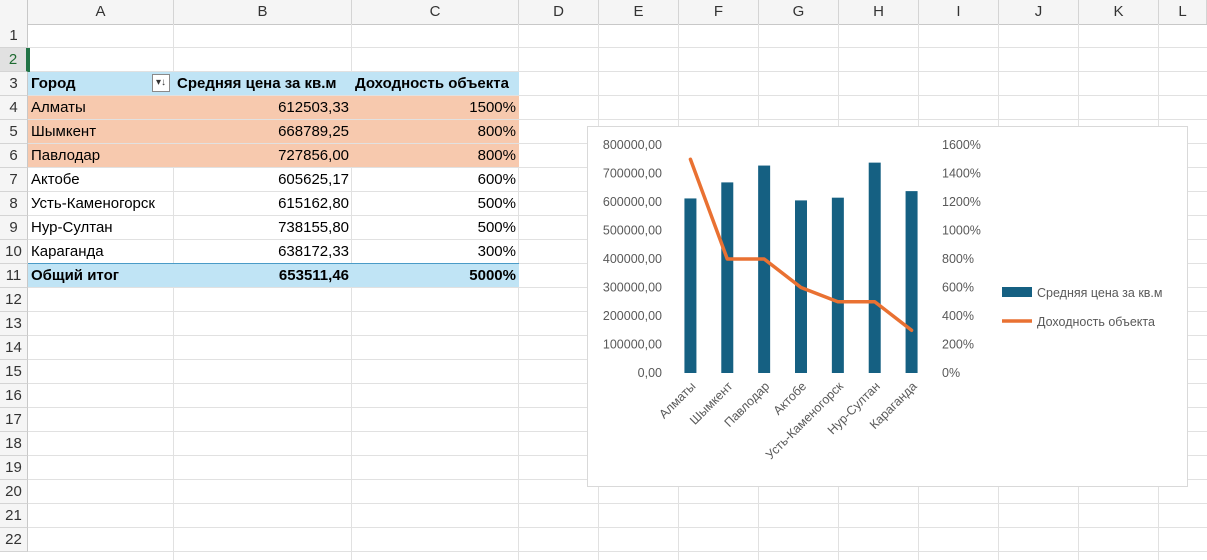 This screenshot has width=1207, height=560. I want to click on legend-bar-swatch, so click(1017, 292).